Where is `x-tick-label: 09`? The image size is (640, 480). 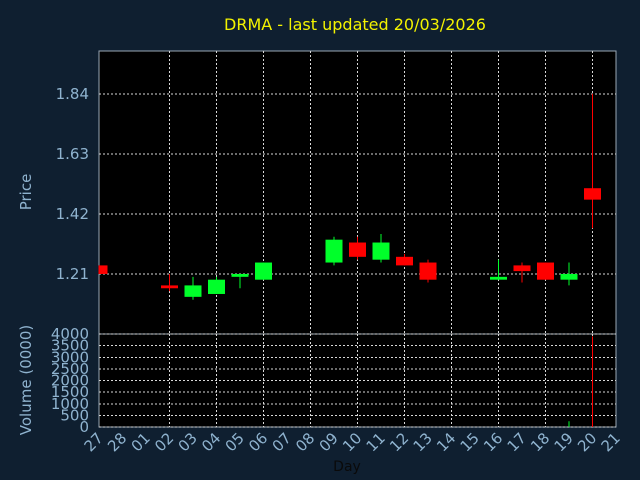
x-tick-label: 09 is located at coordinates (329, 442).